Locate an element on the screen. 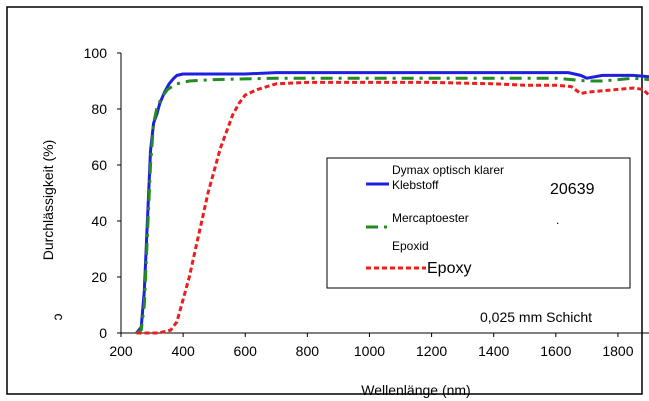 This screenshot has width=649, height=401. x-tick-label: 1800 is located at coordinates (617, 351).